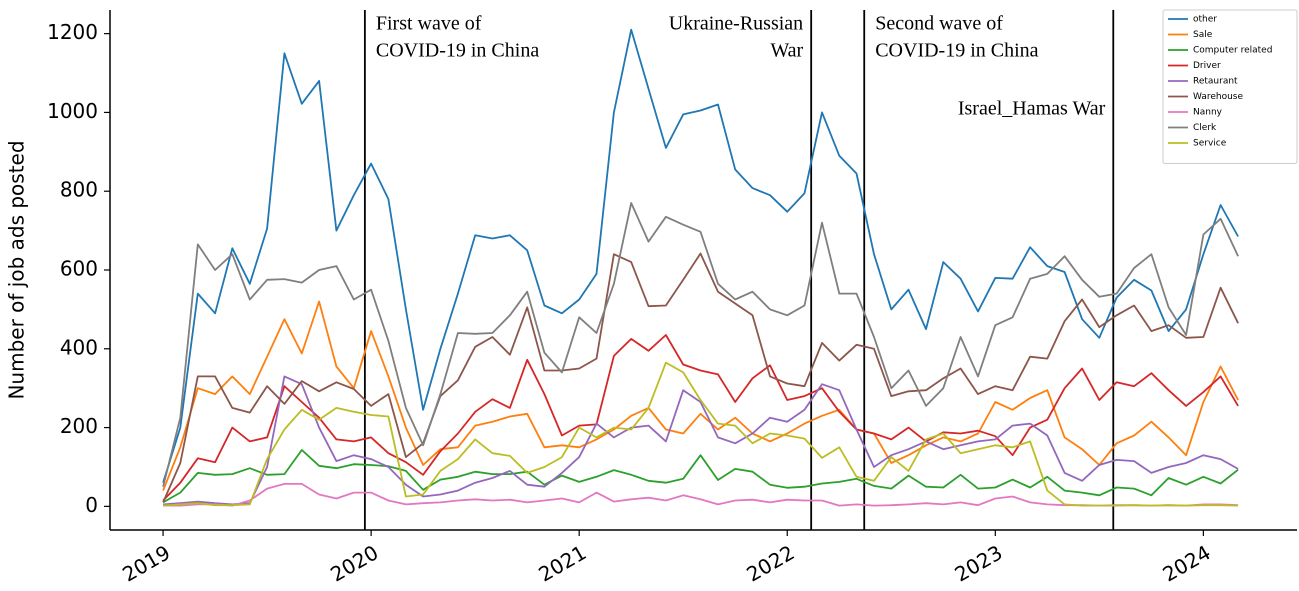 Image resolution: width=1299 pixels, height=591 pixels. Describe the element at coordinates (939, 24) in the screenshot. I see `annotation: Second wave of` at that location.